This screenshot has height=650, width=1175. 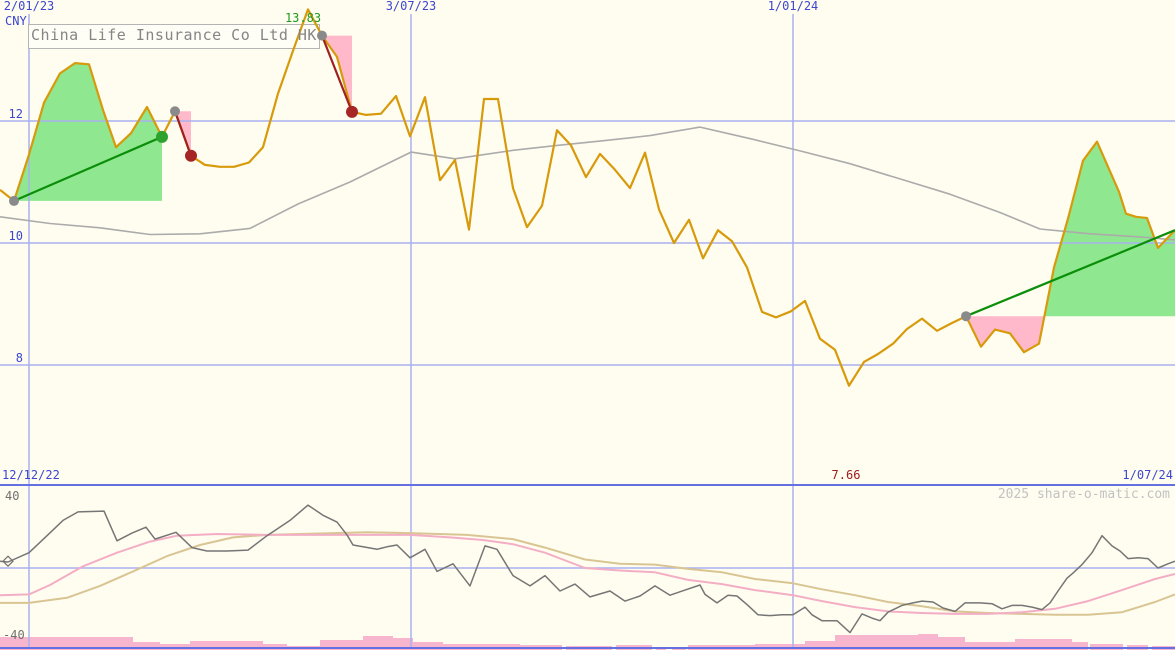 What do you see at coordinates (411, 6) in the screenshot?
I see `x-axis-label-top-1: 3/07/23` at bounding box center [411, 6].